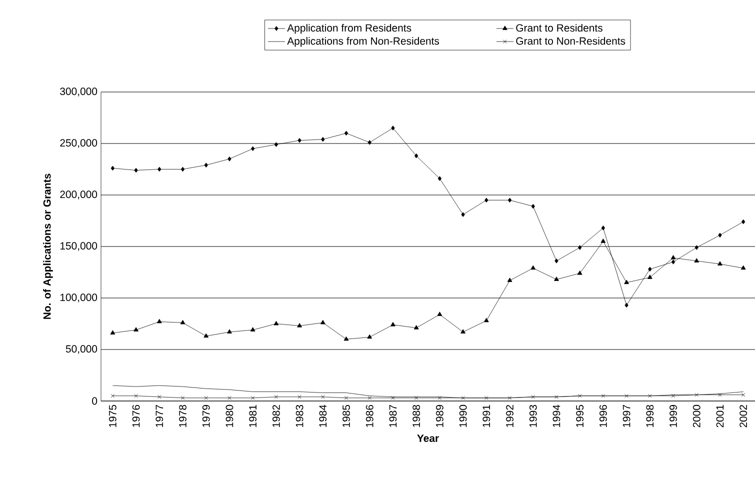  What do you see at coordinates (463, 415) in the screenshot?
I see `x-tick-label: 1990` at bounding box center [463, 415].